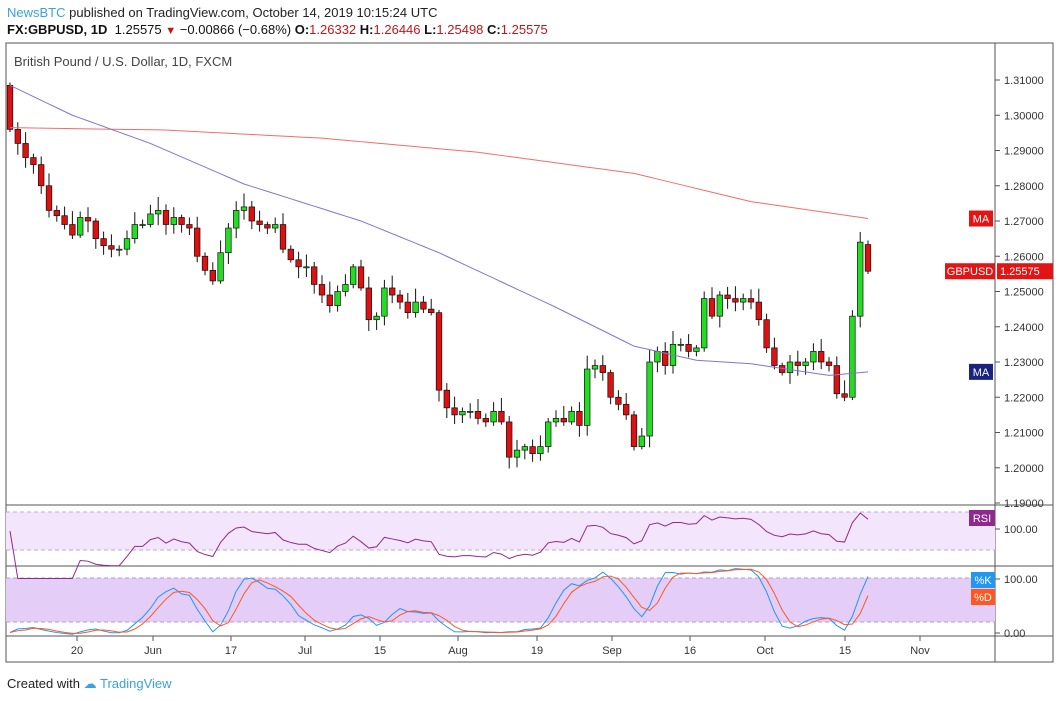 The image size is (1060, 701). I want to click on y-tick-label: 1.29000, so click(1024, 152).